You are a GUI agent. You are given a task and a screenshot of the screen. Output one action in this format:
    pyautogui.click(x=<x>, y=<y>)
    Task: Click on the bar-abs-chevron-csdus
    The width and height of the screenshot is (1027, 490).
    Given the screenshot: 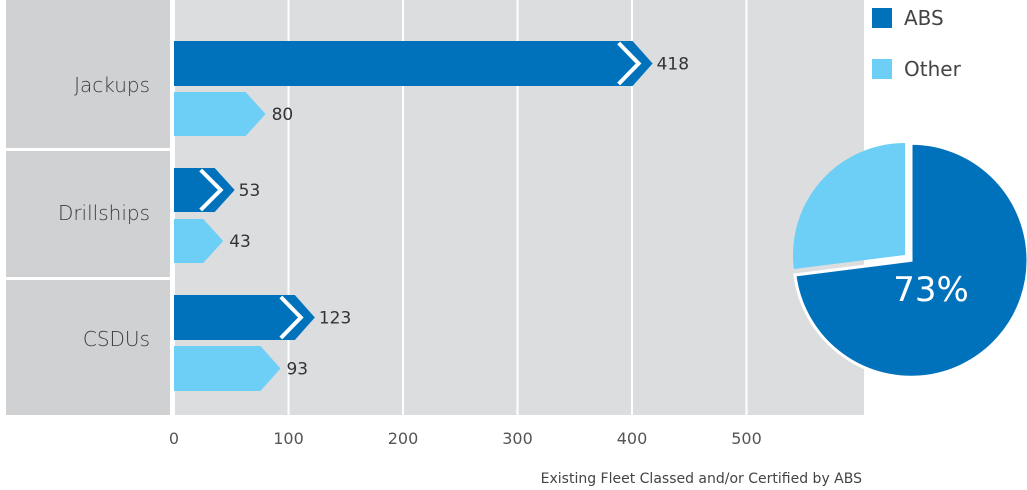 What is the action you would take?
    pyautogui.click(x=291, y=317)
    